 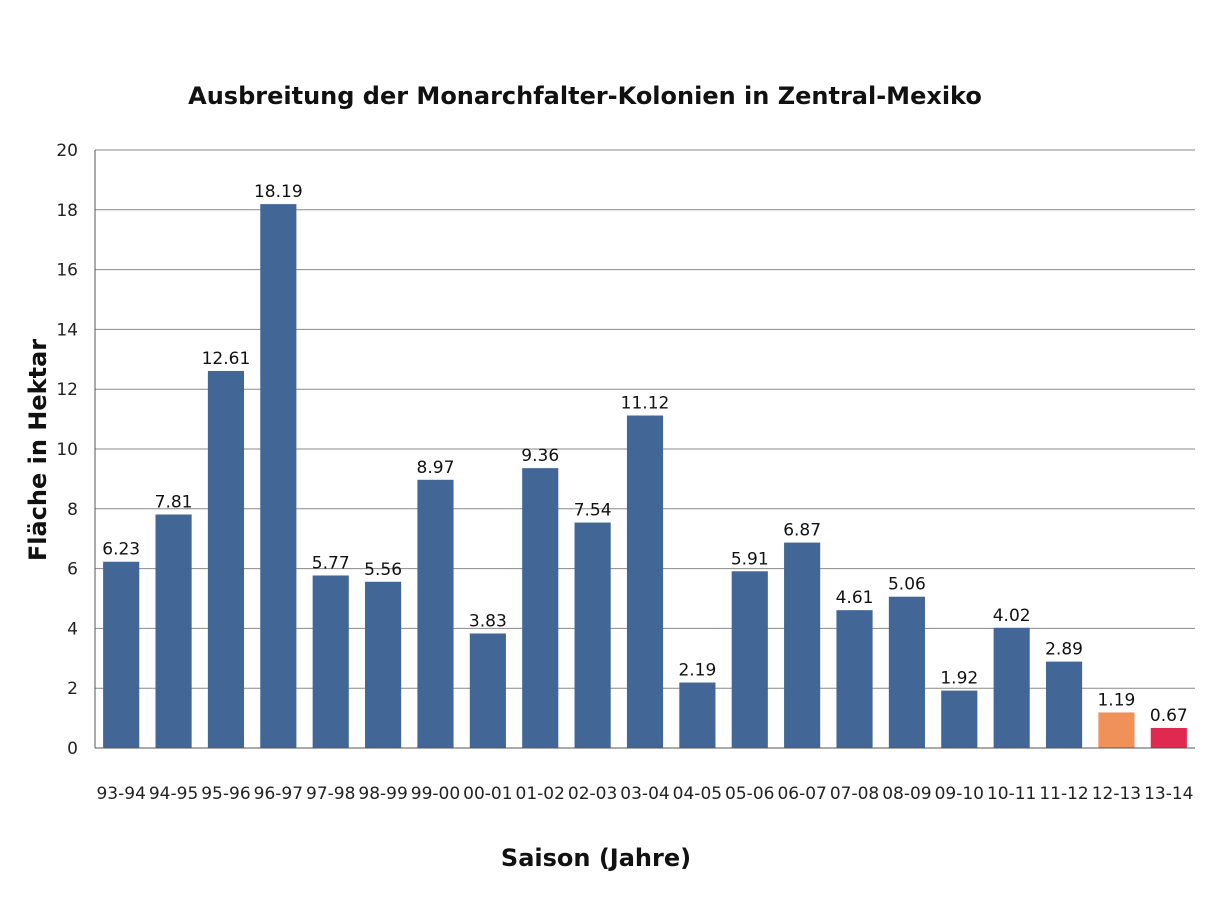 What do you see at coordinates (383, 570) in the screenshot?
I see `data-label: 5.56` at bounding box center [383, 570].